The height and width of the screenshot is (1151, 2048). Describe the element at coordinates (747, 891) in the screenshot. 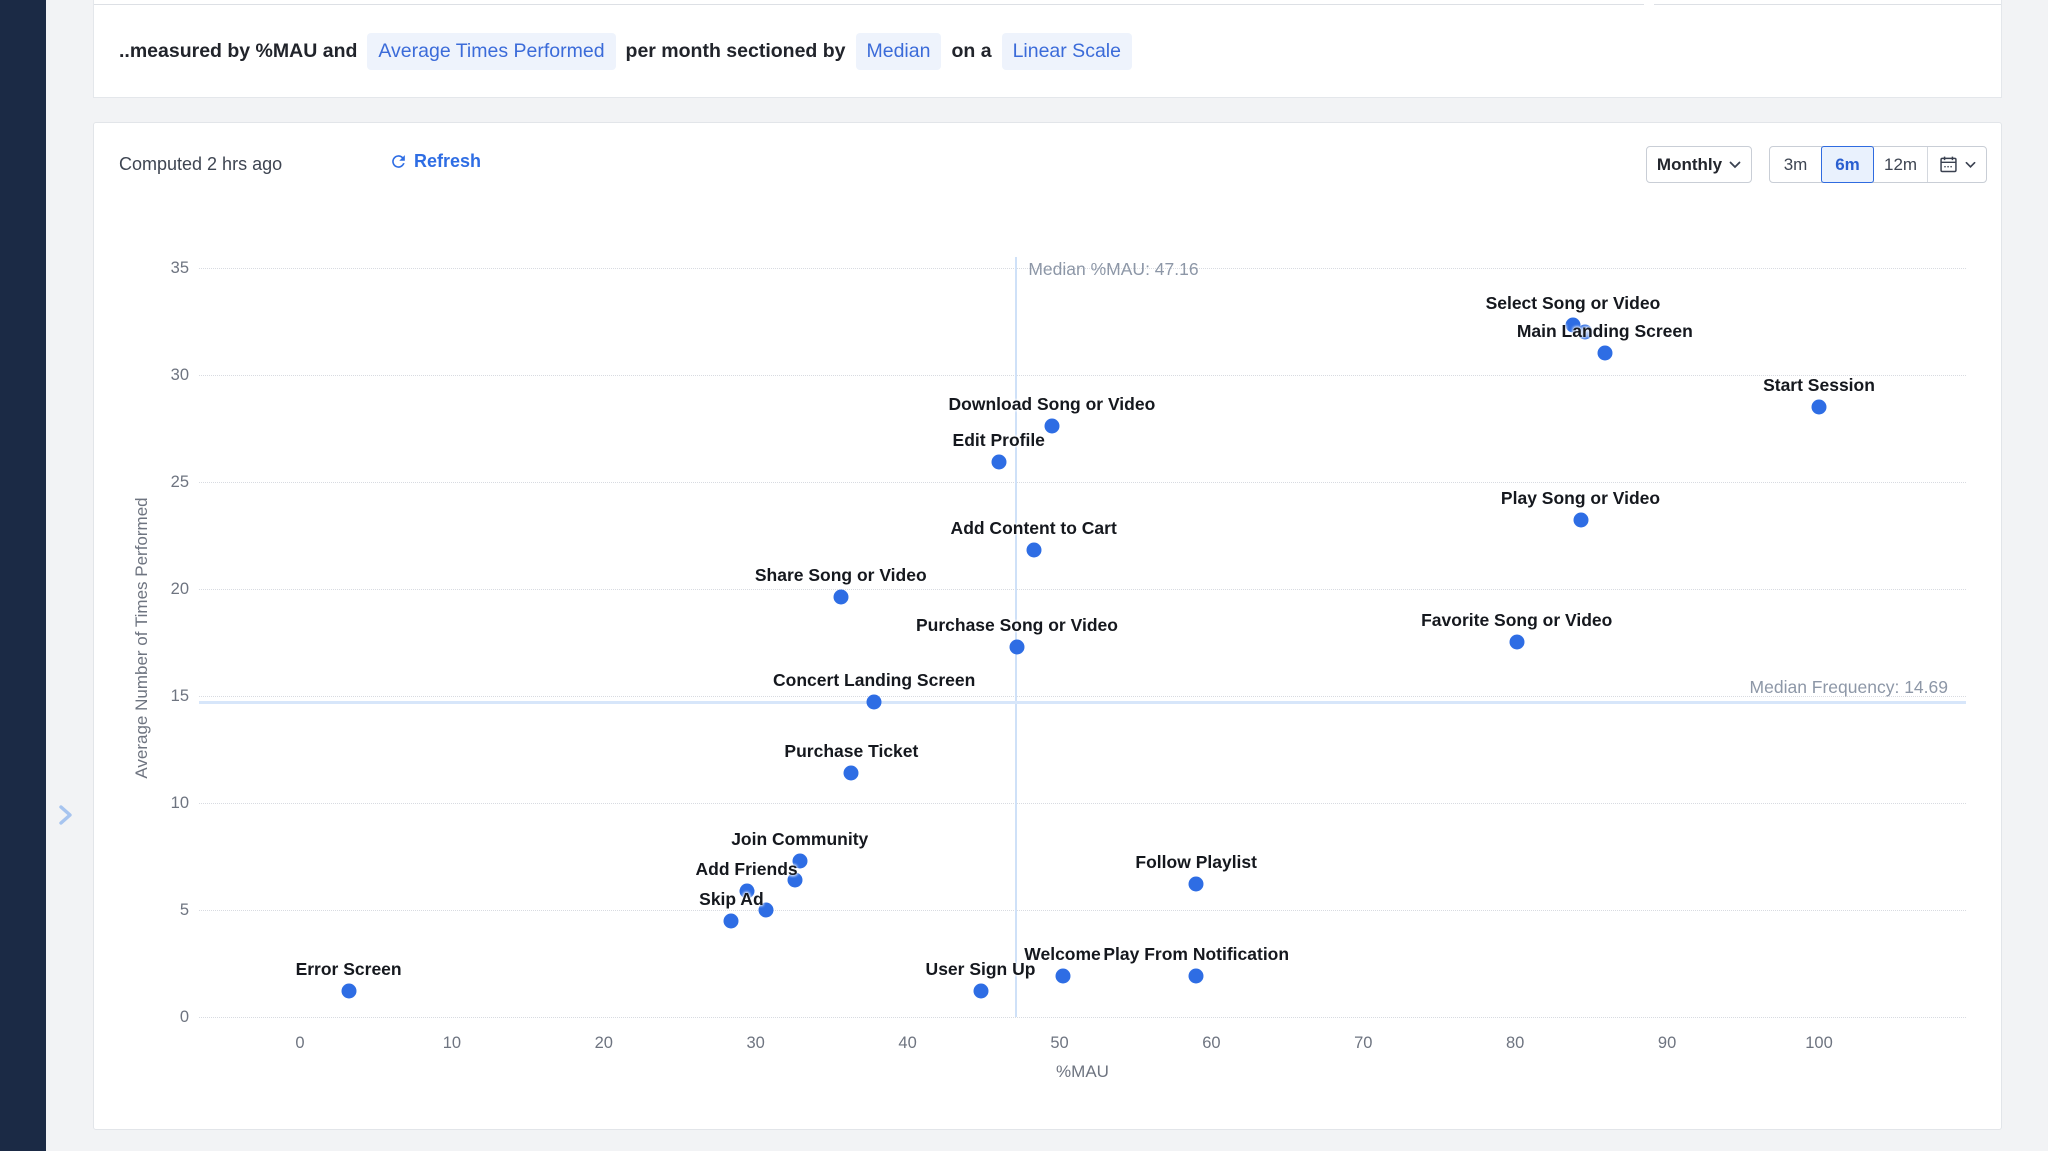

I see `data-point-add-friends` at that location.